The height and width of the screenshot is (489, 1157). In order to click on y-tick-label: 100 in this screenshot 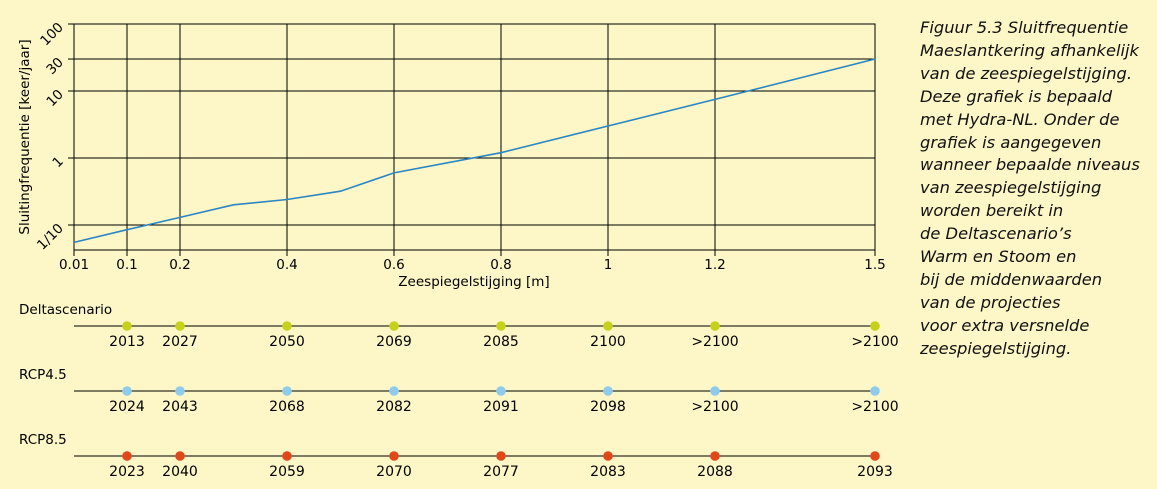, I will do `click(52, 35)`.